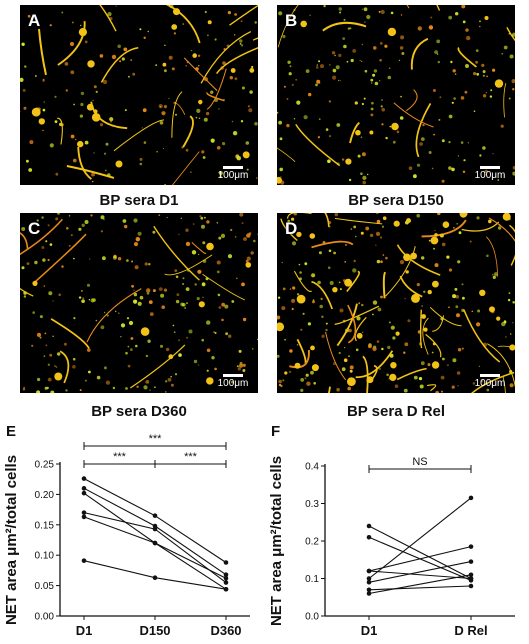  Describe the element at coordinates (419, 462) in the screenshot. I see `significance-label: NS` at that location.